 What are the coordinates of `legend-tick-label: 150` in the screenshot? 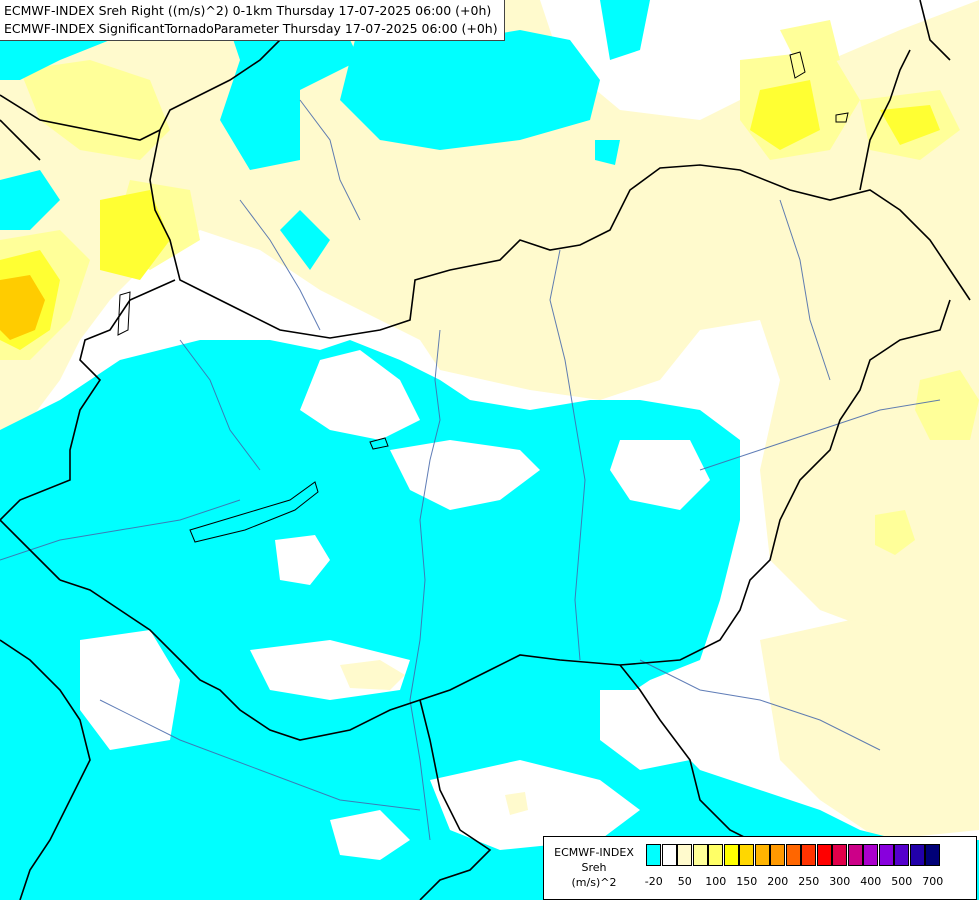 It's located at (747, 881).